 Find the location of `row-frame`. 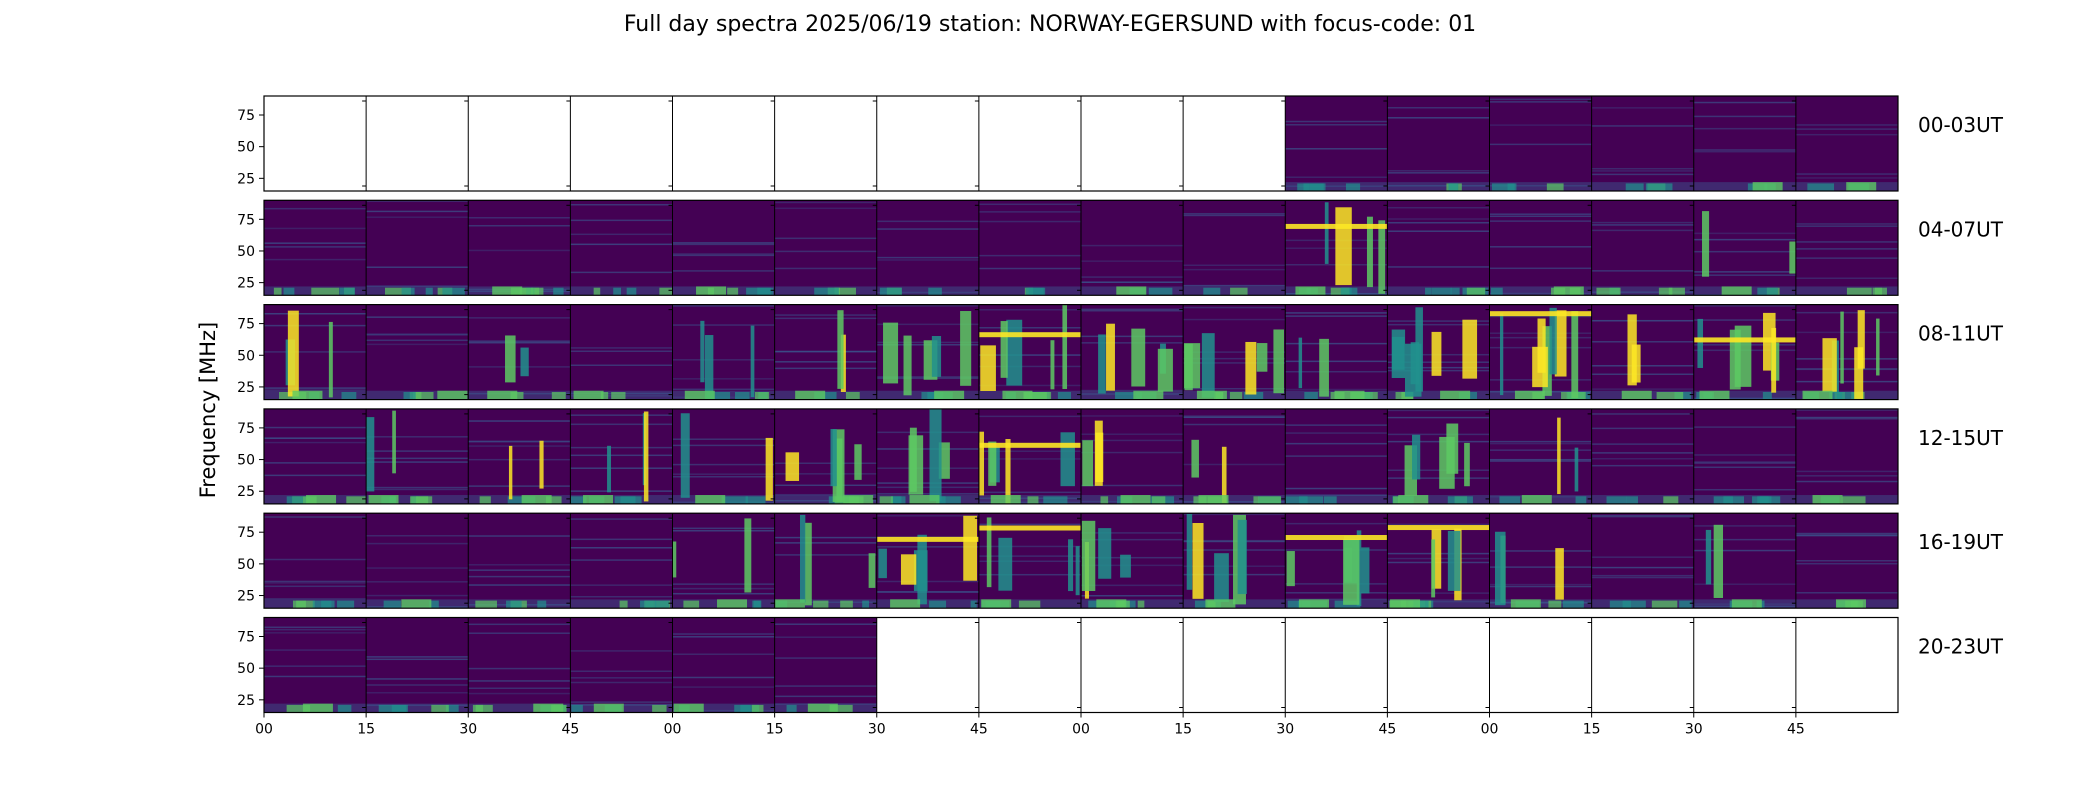

row-frame is located at coordinates (1081, 352).